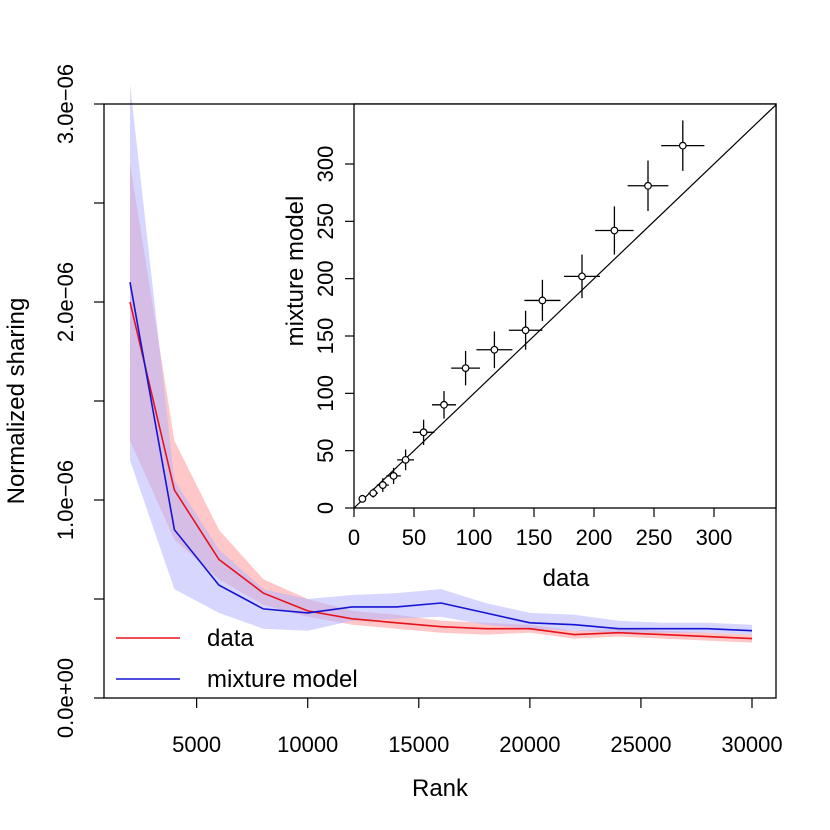 Image resolution: width=830 pixels, height=830 pixels. I want to click on inset-x-tick-label: 50, so click(414, 537).